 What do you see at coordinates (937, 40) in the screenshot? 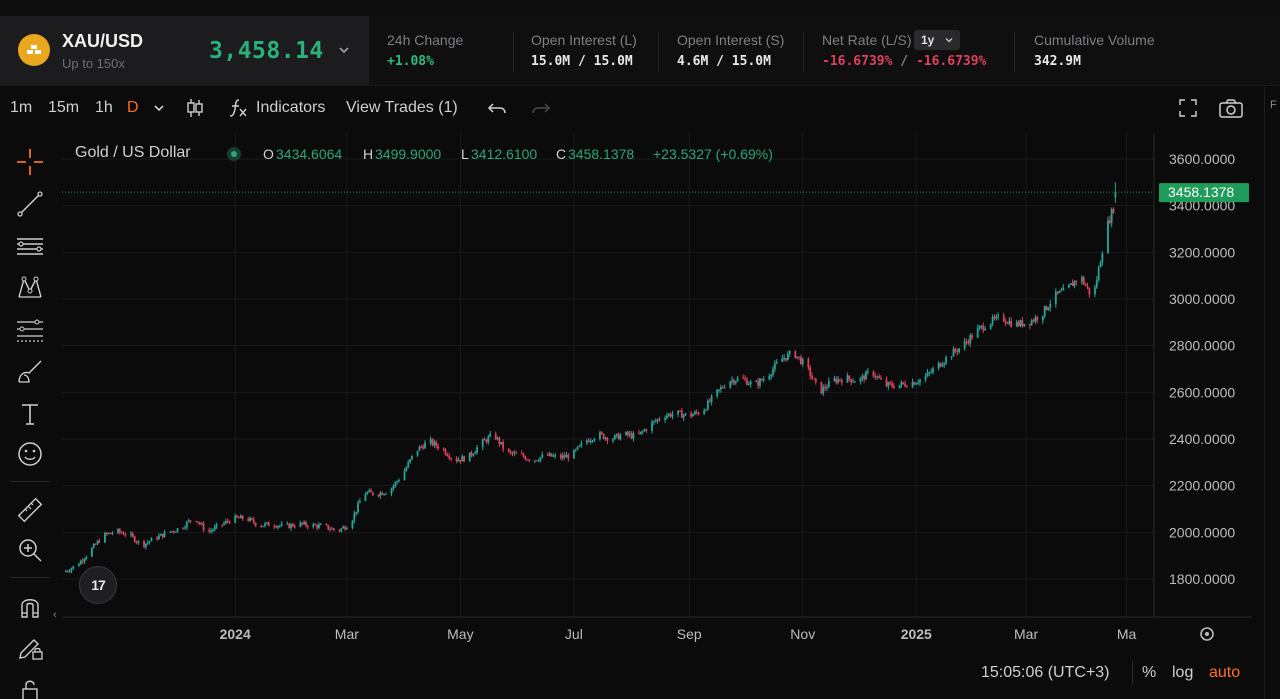
I see `net-rate-period-dropdown: 1y` at bounding box center [937, 40].